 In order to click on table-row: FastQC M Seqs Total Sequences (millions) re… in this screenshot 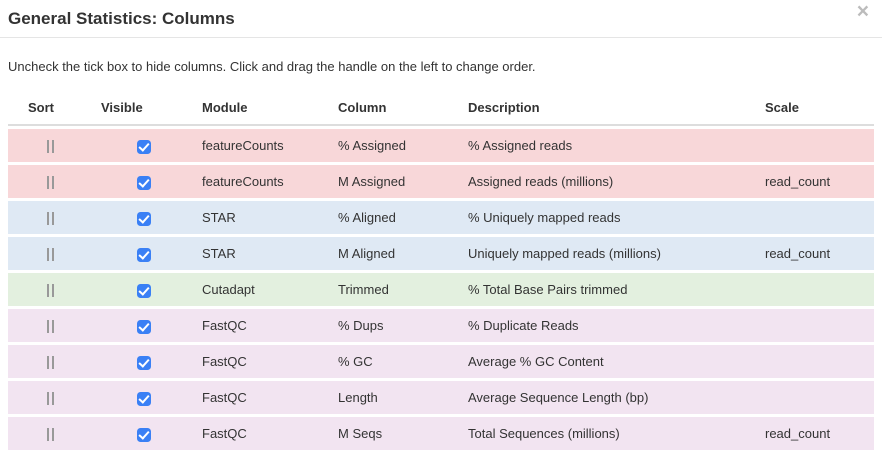, I will do `click(441, 432)`.